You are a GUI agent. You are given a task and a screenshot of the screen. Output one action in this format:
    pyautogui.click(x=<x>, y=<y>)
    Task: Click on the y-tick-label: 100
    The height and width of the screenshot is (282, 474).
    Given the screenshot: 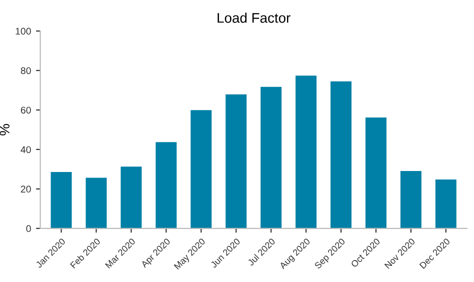 What is the action you would take?
    pyautogui.click(x=23, y=31)
    